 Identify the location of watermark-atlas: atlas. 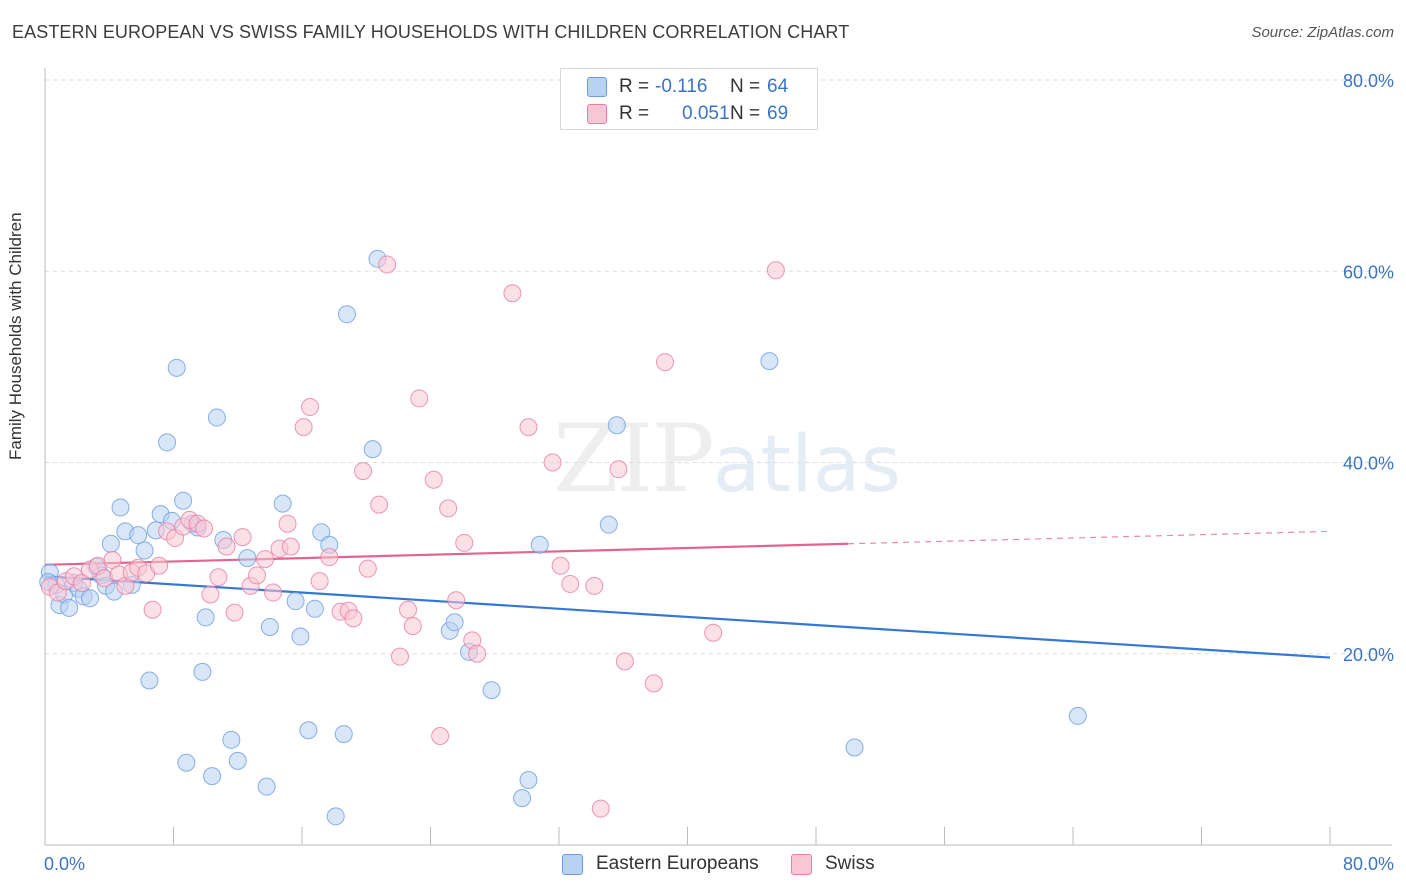
(807, 465).